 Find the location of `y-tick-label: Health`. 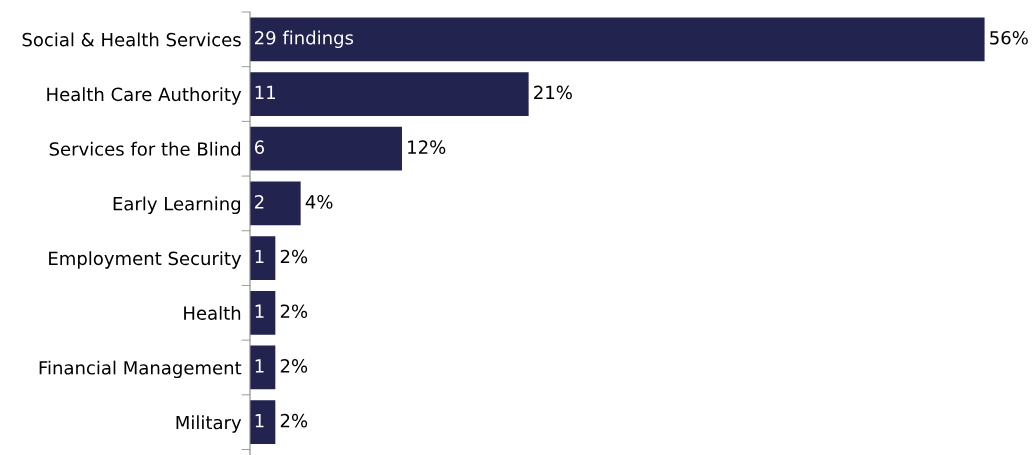

y-tick-label: Health is located at coordinates (212, 312).